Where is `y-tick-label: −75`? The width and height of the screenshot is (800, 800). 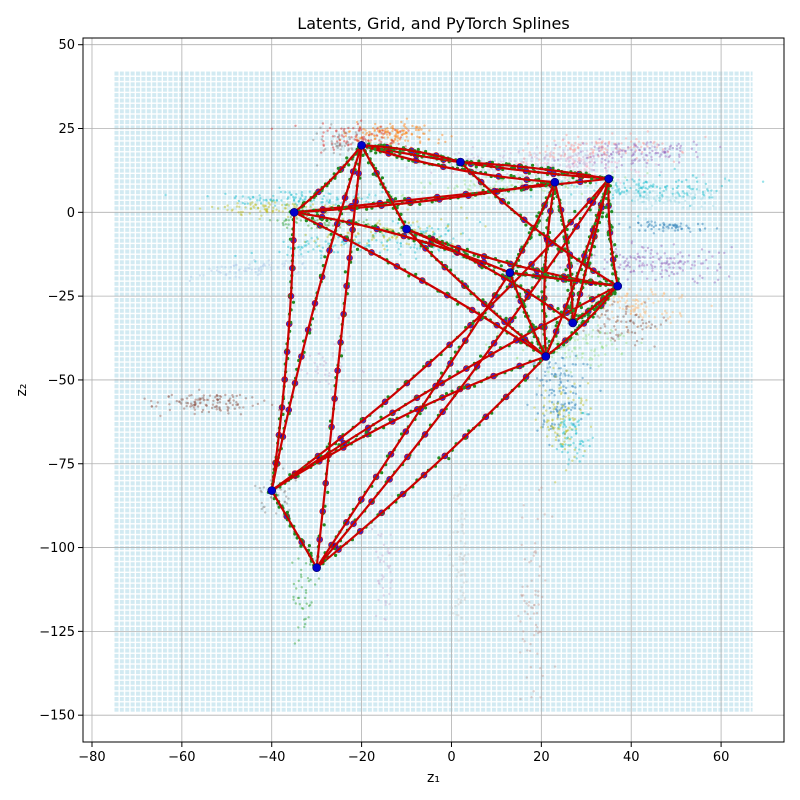 y-tick-label: −75 is located at coordinates (61, 464).